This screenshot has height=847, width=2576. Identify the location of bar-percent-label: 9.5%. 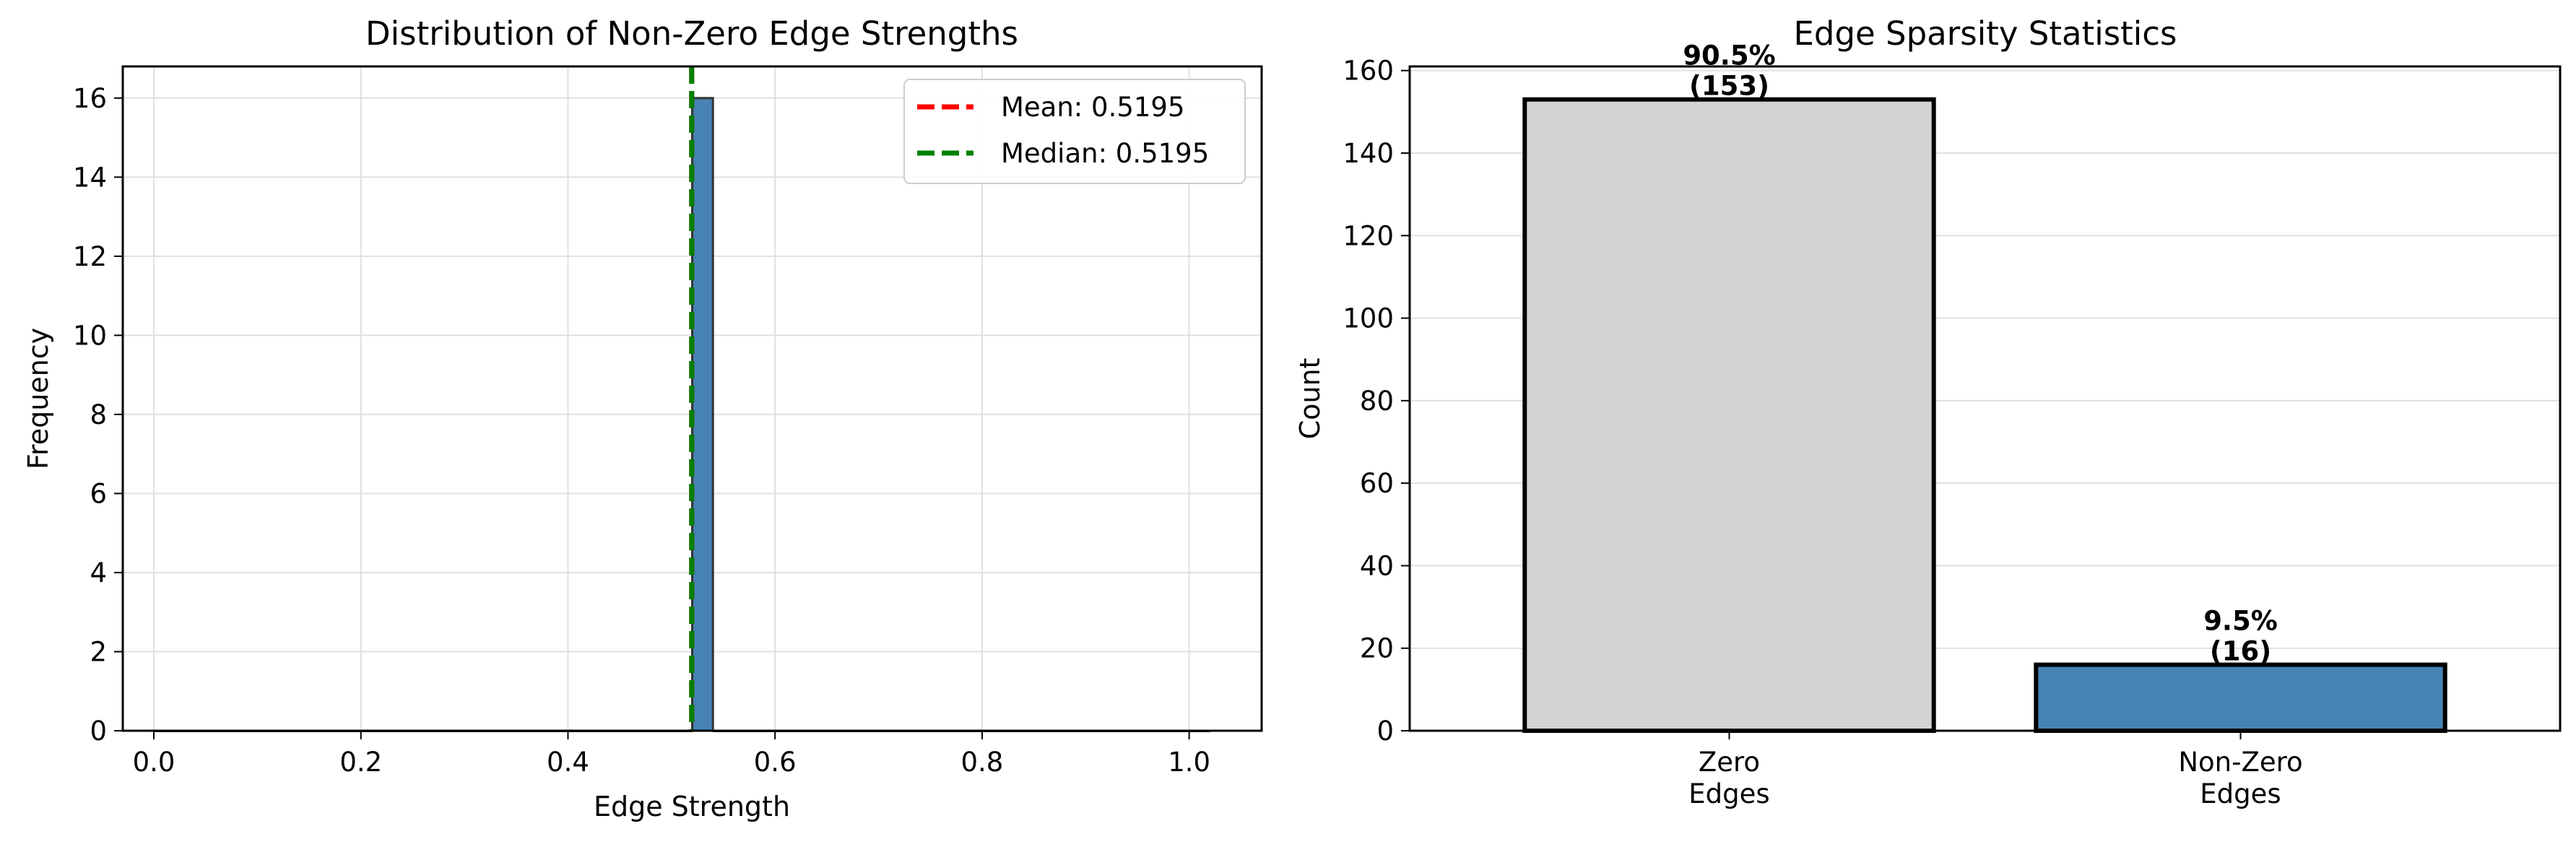
(2240, 621).